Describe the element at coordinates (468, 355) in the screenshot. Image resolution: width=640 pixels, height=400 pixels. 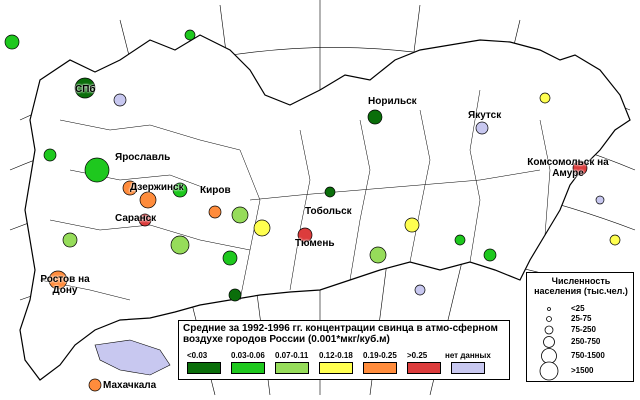
I see `legend-class-label: нет данных` at that location.